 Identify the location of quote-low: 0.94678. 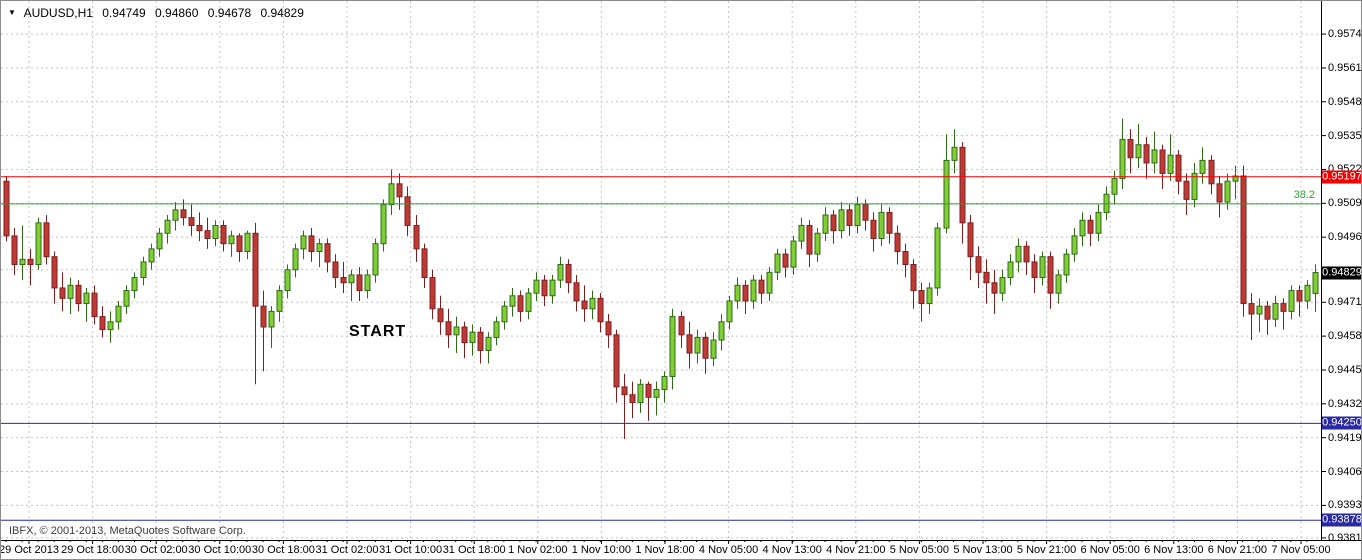
(229, 13).